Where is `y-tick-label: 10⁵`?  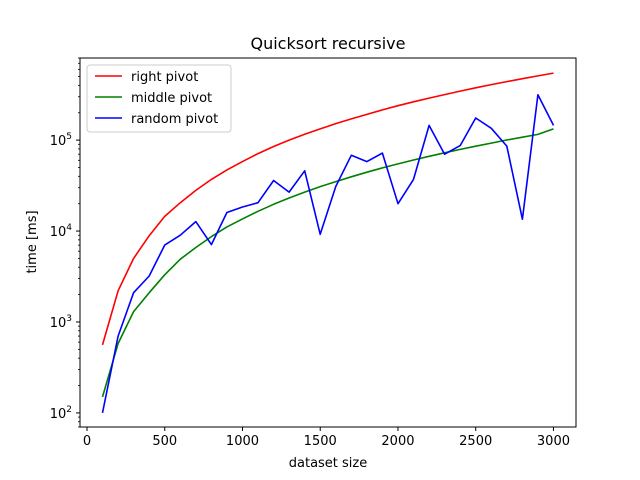
y-tick-label: 10⁵ is located at coordinates (61, 140).